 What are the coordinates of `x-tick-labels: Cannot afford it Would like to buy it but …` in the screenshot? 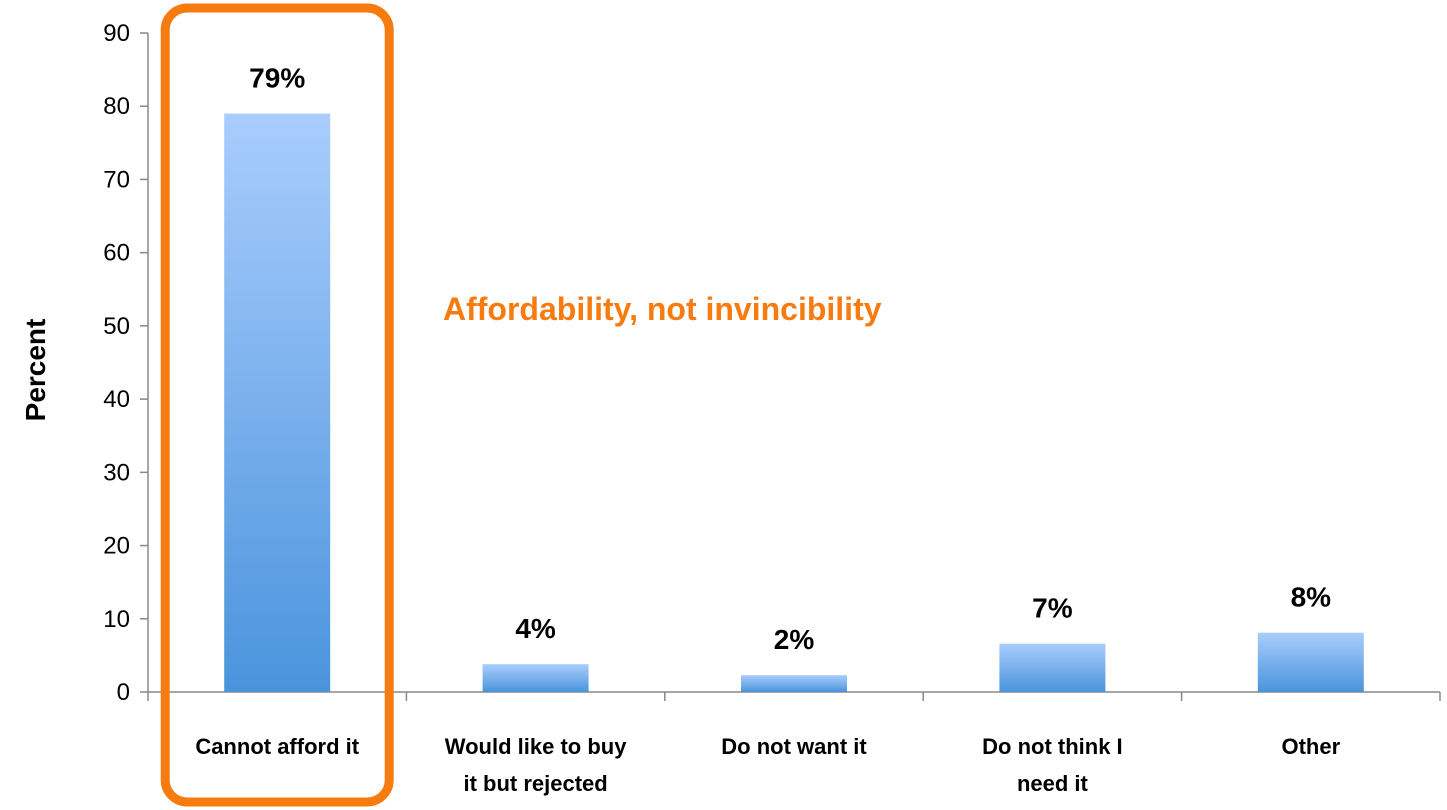 It's located at (767, 765).